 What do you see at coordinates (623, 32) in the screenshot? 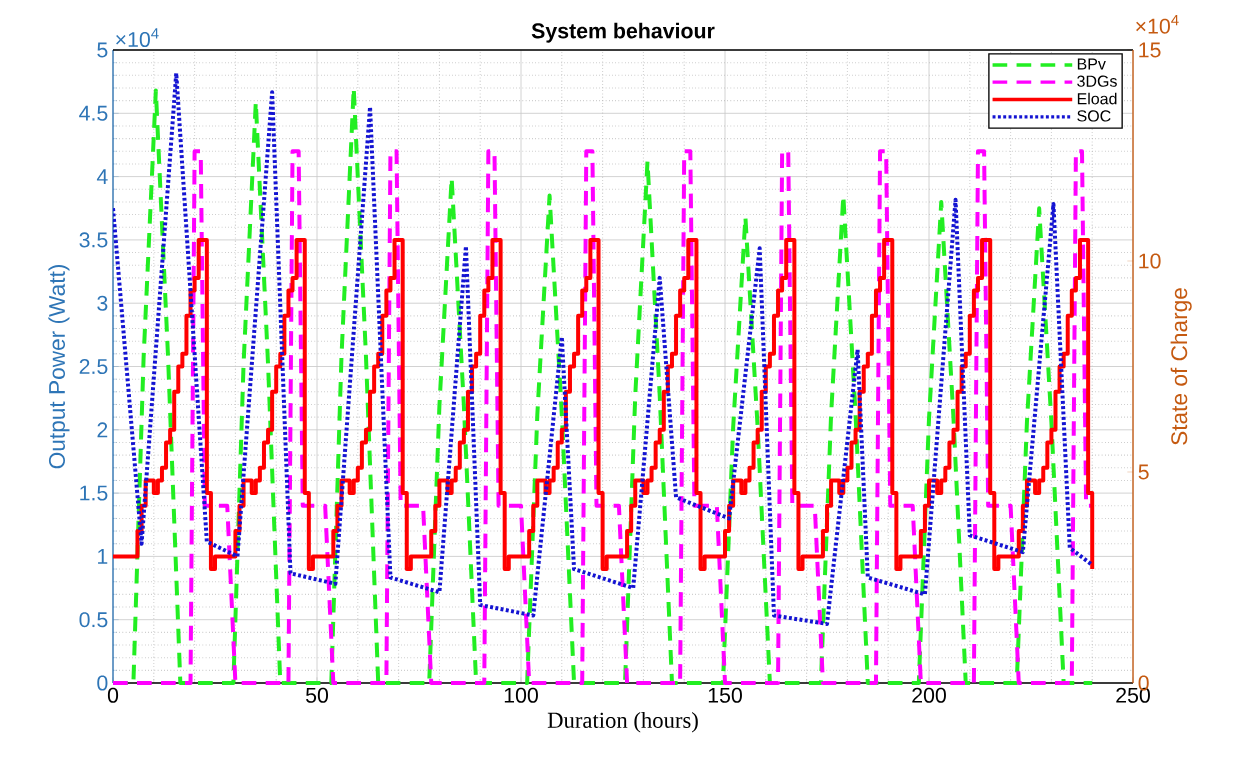
I see `chart-title: System behaviour` at bounding box center [623, 32].